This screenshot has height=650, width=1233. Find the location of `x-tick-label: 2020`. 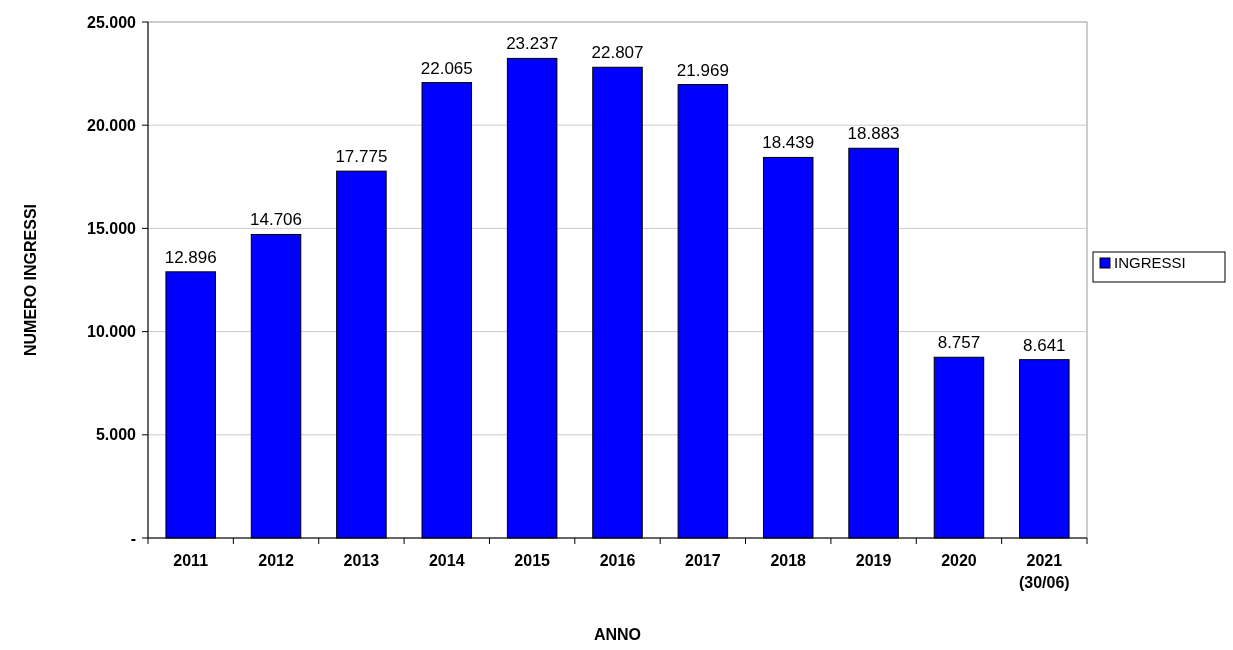

x-tick-label: 2020 is located at coordinates (959, 560).